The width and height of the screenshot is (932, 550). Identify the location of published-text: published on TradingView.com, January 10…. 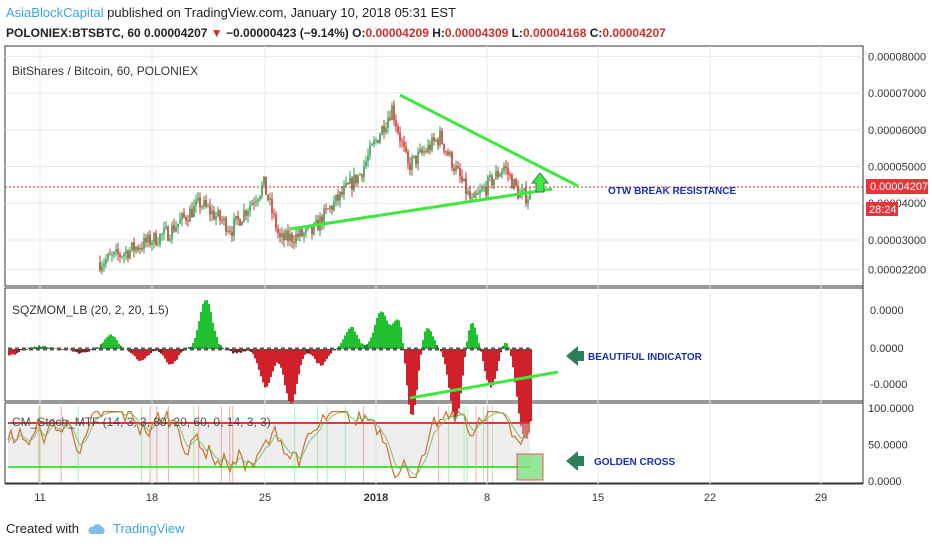
(281, 12).